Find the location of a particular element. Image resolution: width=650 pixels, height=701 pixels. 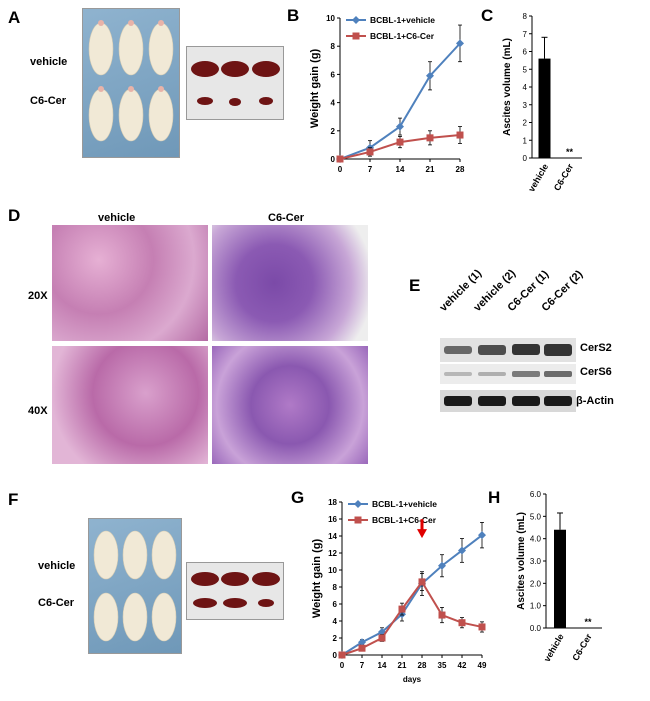

band-cers2: CerS2 is located at coordinates (596, 348).